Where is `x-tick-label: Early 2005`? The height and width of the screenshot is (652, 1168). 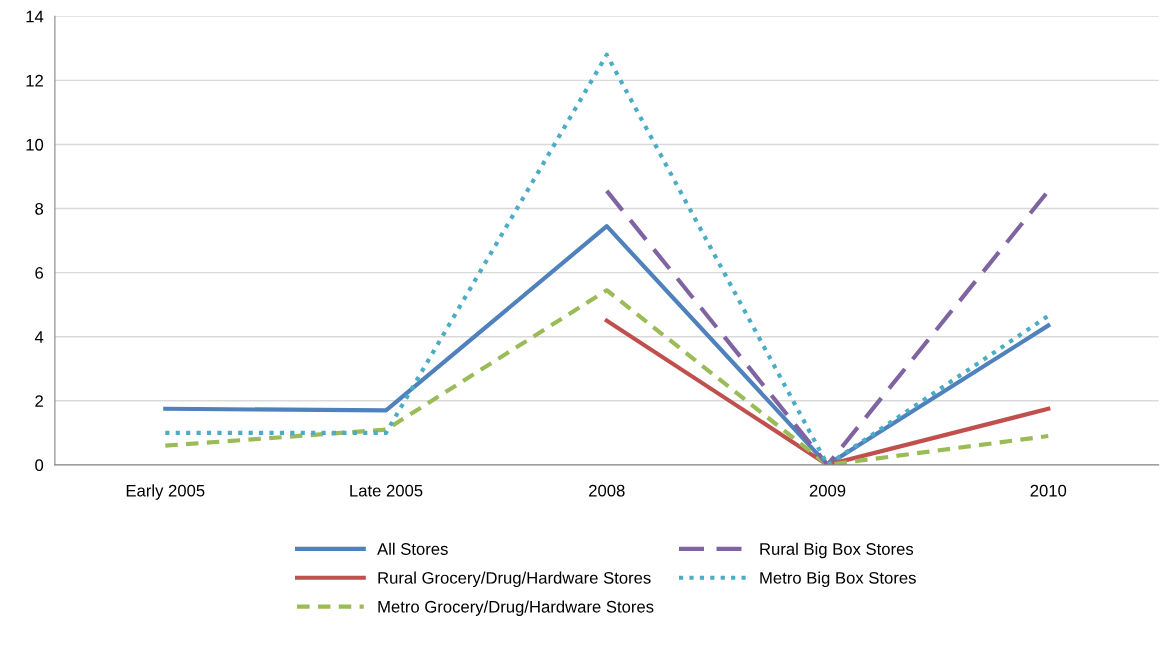
x-tick-label: Early 2005 is located at coordinates (165, 492).